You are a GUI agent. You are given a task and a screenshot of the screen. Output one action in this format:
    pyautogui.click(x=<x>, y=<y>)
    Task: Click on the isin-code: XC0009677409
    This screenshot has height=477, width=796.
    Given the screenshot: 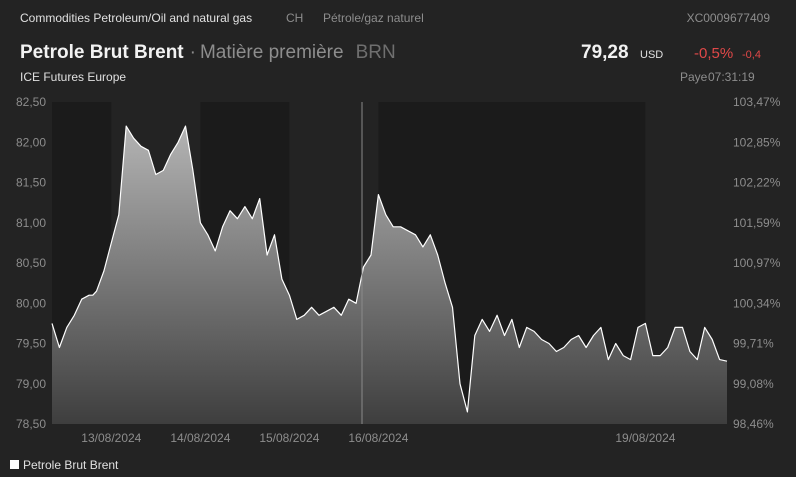 What is the action you would take?
    pyautogui.click(x=728, y=18)
    